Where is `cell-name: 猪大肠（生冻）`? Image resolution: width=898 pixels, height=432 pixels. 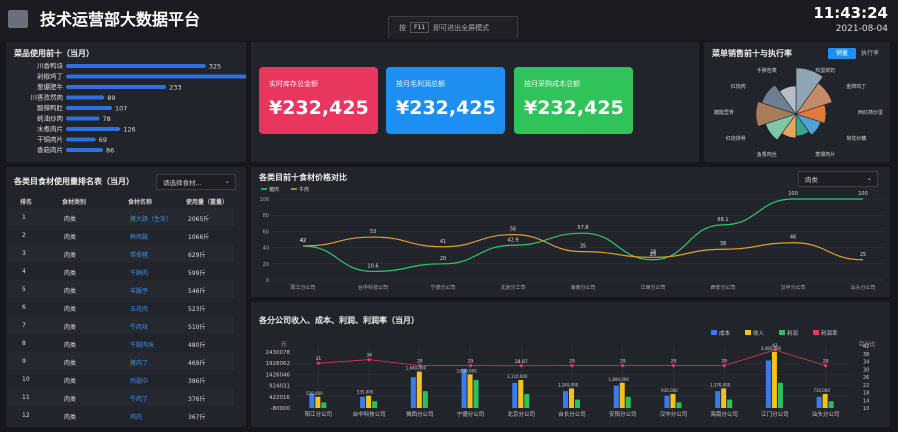
cell-name: 猪大肠（生冻） is located at coordinates (151, 219).